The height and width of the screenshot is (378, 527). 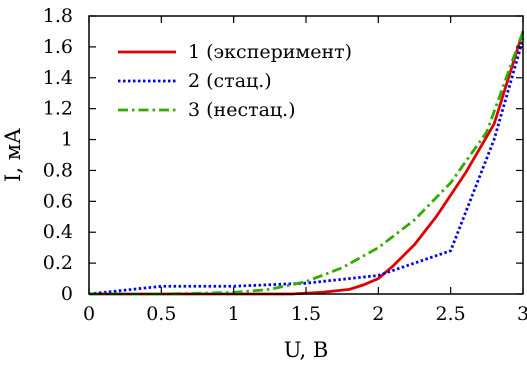 What do you see at coordinates (161, 314) in the screenshot?
I see `x-tick-label: 0.5` at bounding box center [161, 314].